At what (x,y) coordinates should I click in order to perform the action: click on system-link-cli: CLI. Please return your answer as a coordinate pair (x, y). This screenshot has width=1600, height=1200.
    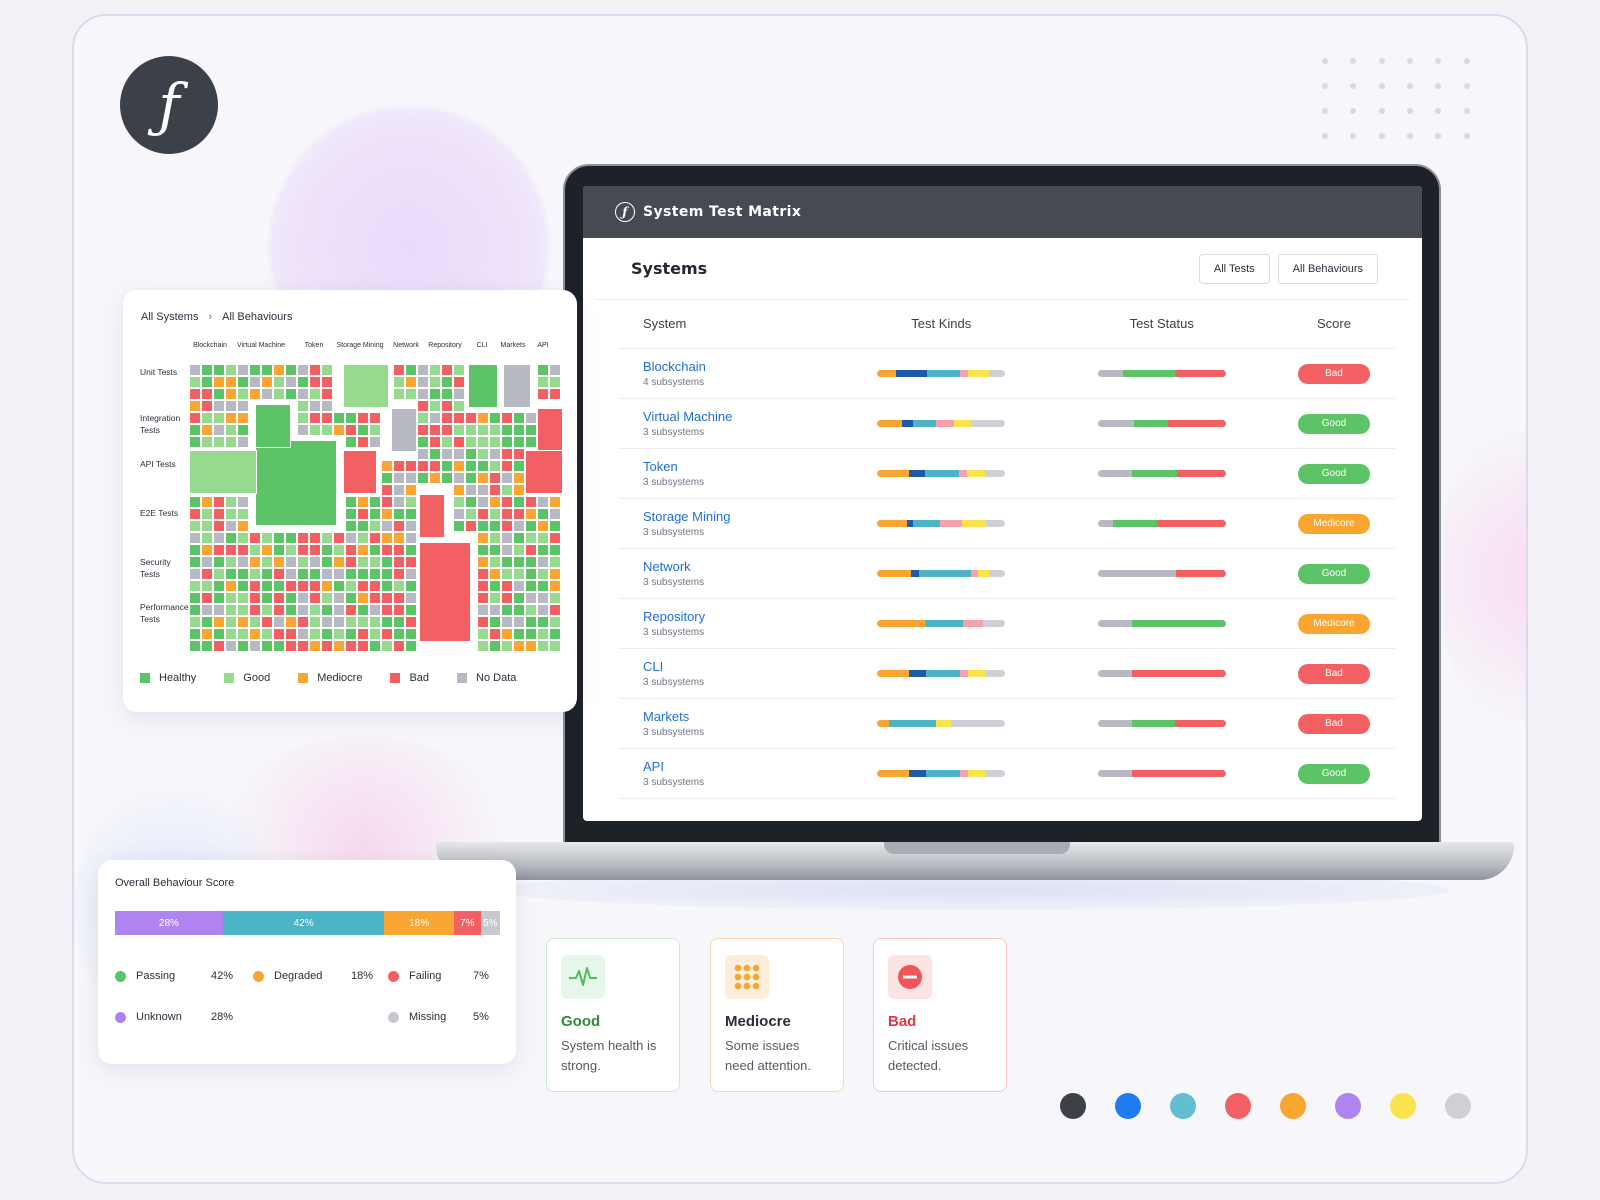
    Looking at the image, I should click on (653, 666).